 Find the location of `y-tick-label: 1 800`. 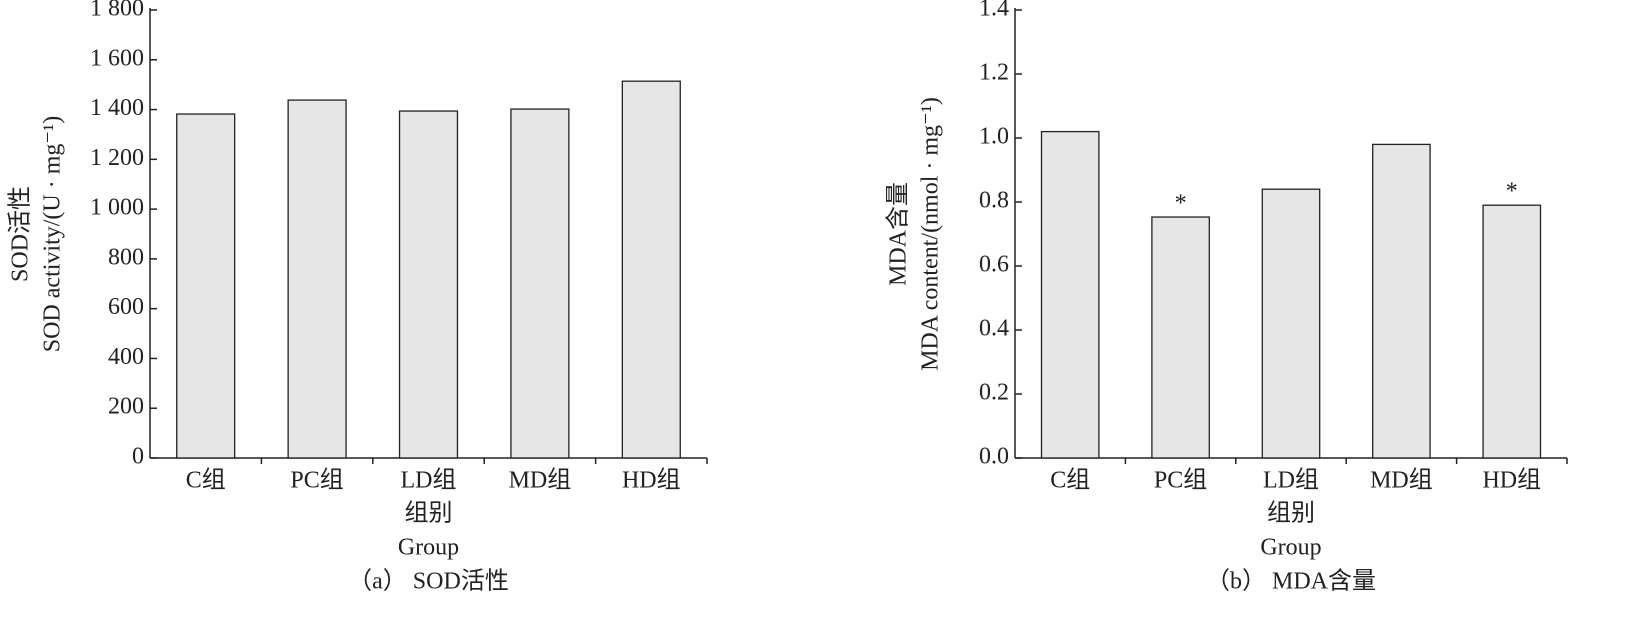

y-tick-label: 1 800 is located at coordinates (117, 11).